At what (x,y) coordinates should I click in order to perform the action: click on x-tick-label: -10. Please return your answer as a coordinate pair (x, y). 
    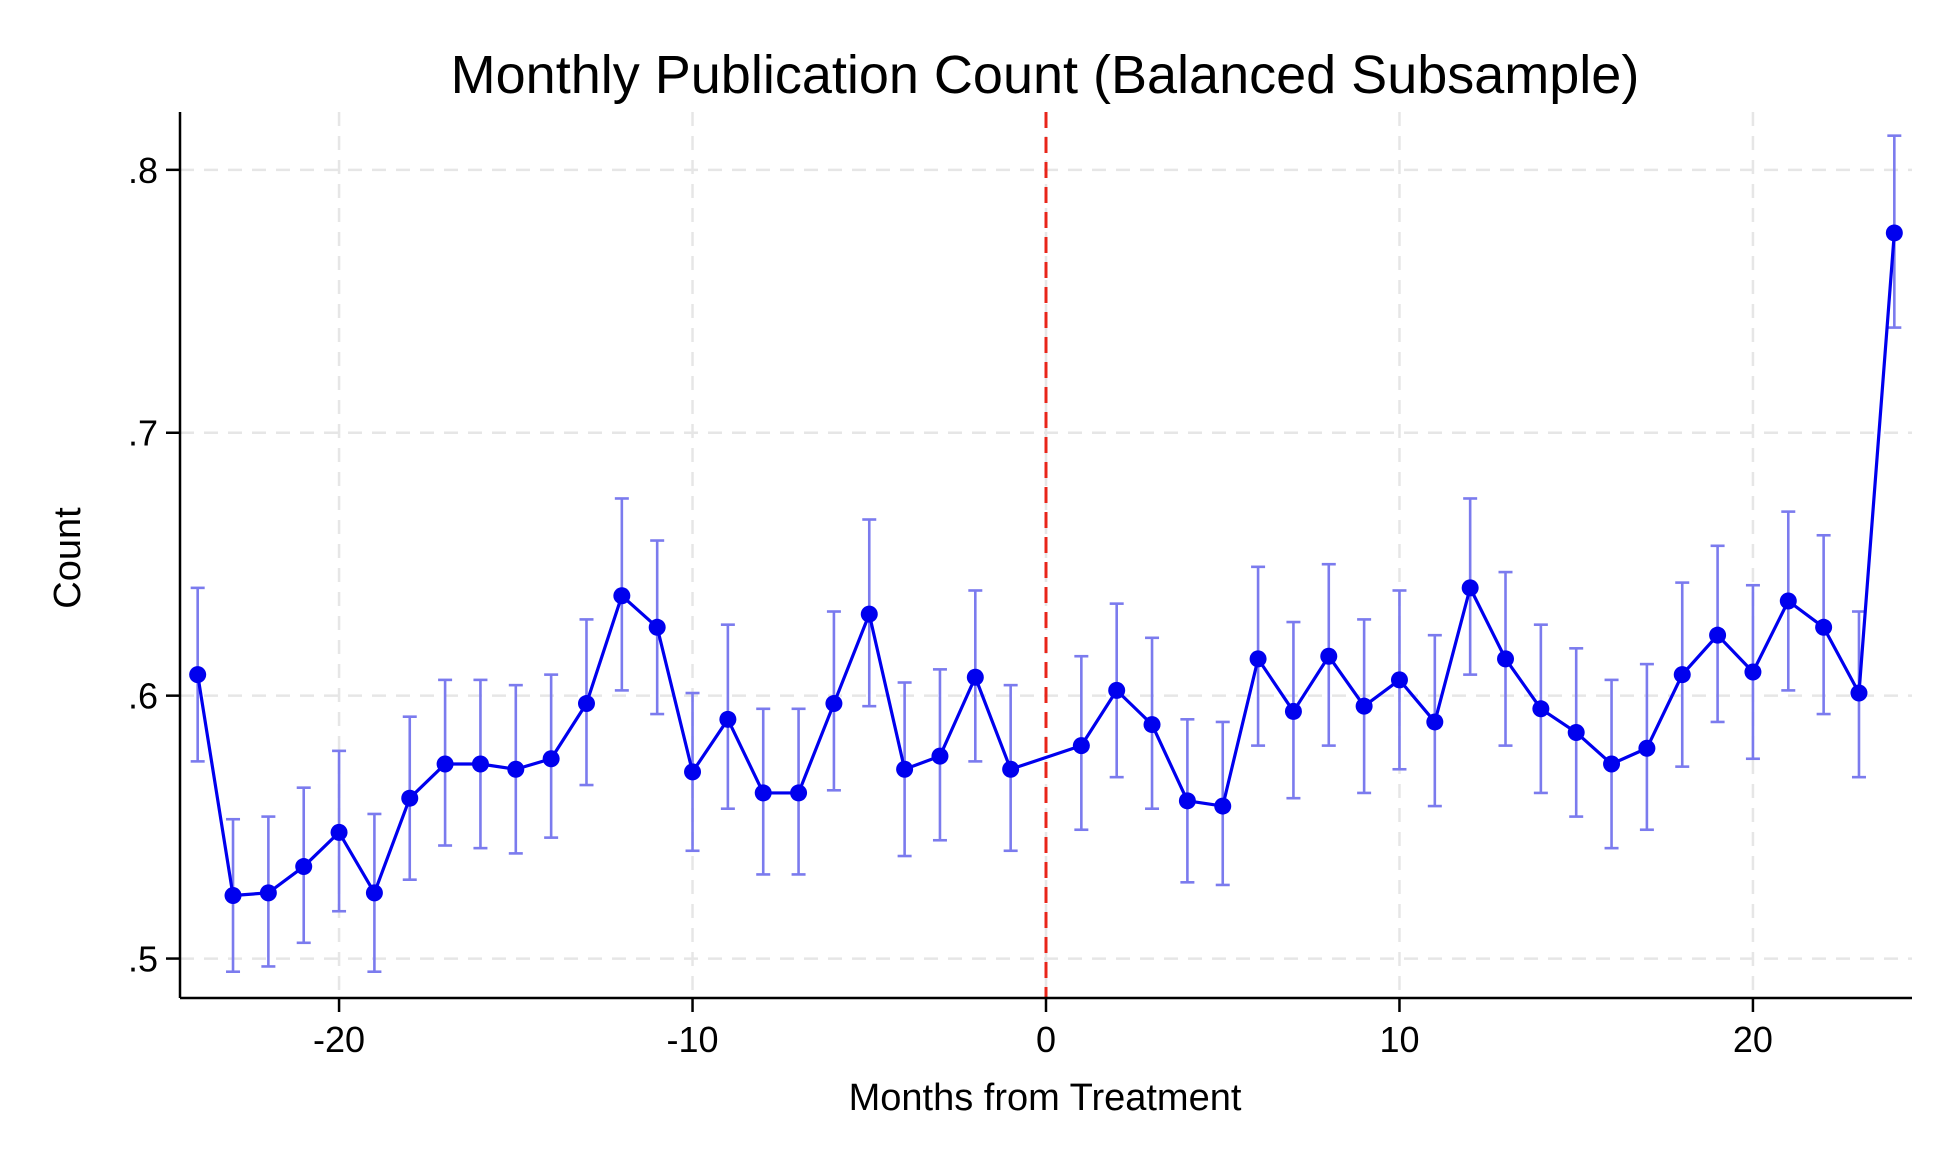
    Looking at the image, I should click on (693, 1039).